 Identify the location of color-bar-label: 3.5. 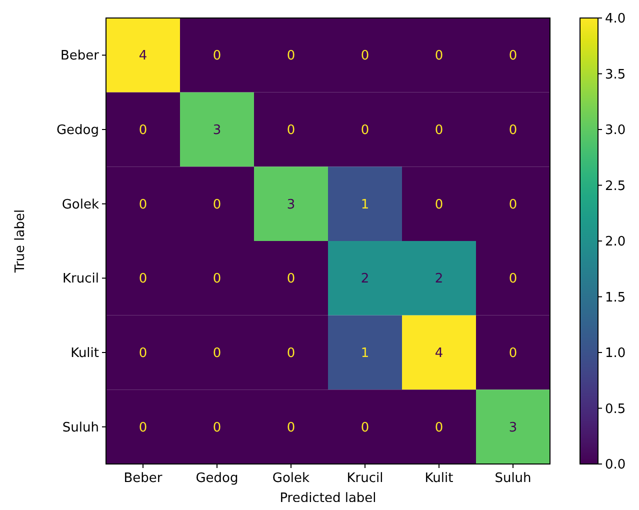
(615, 74).